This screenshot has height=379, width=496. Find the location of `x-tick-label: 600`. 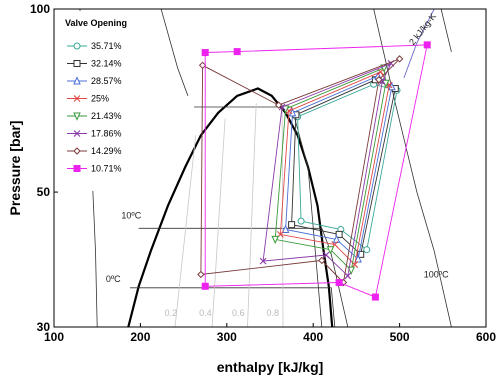

x-tick-label: 600 is located at coordinates (486, 337).